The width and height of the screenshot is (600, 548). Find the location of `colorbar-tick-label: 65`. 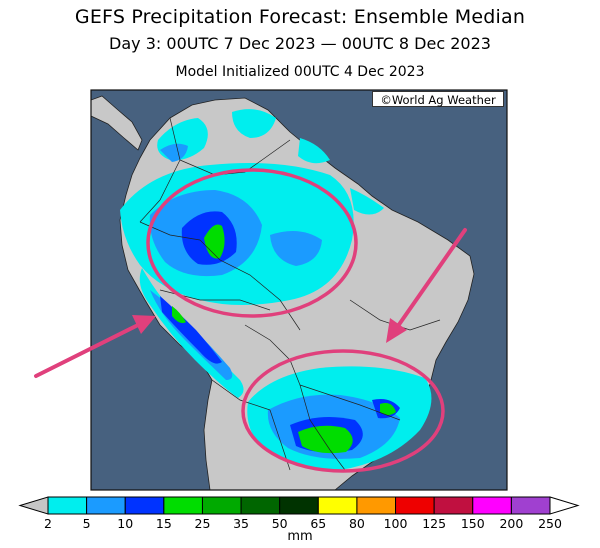

colorbar-tick-label: 65 is located at coordinates (318, 523).